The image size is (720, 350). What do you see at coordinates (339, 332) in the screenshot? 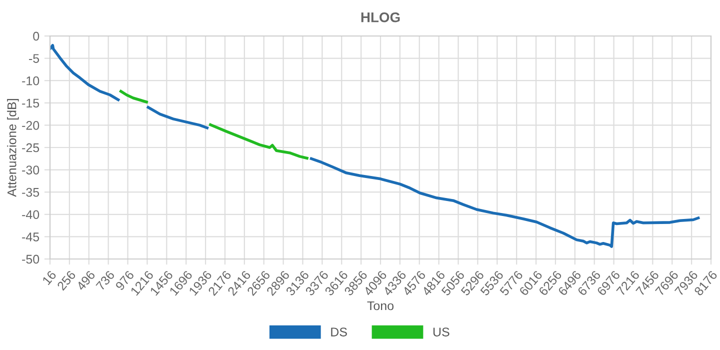
I see `legend-label: DS` at bounding box center [339, 332].